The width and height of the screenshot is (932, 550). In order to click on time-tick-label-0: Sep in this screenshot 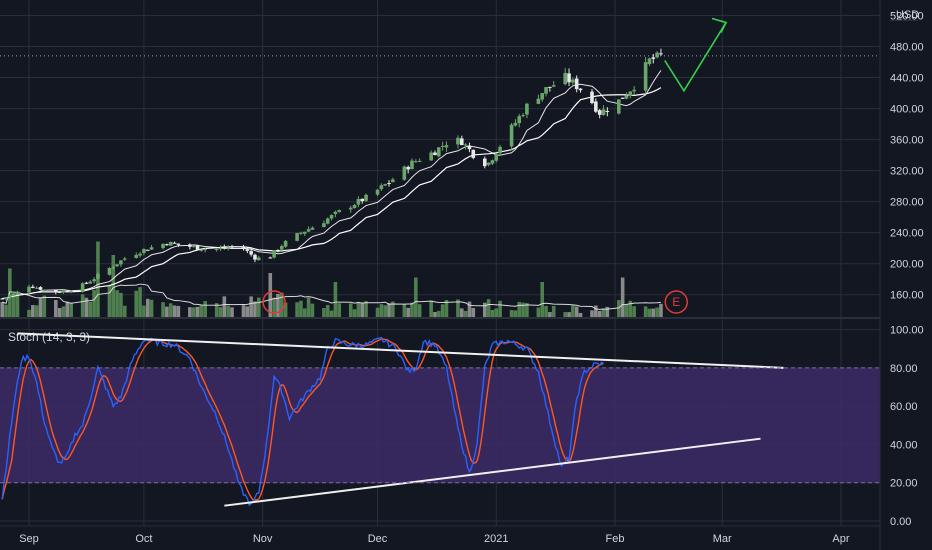, I will do `click(29, 539)`.